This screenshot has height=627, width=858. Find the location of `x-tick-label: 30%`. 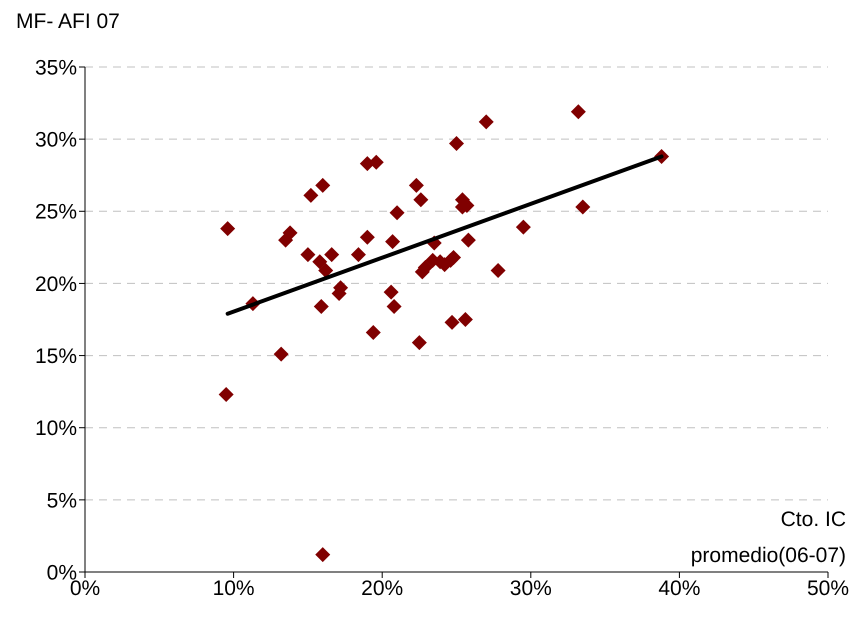

x-tick-label: 30% is located at coordinates (531, 588).